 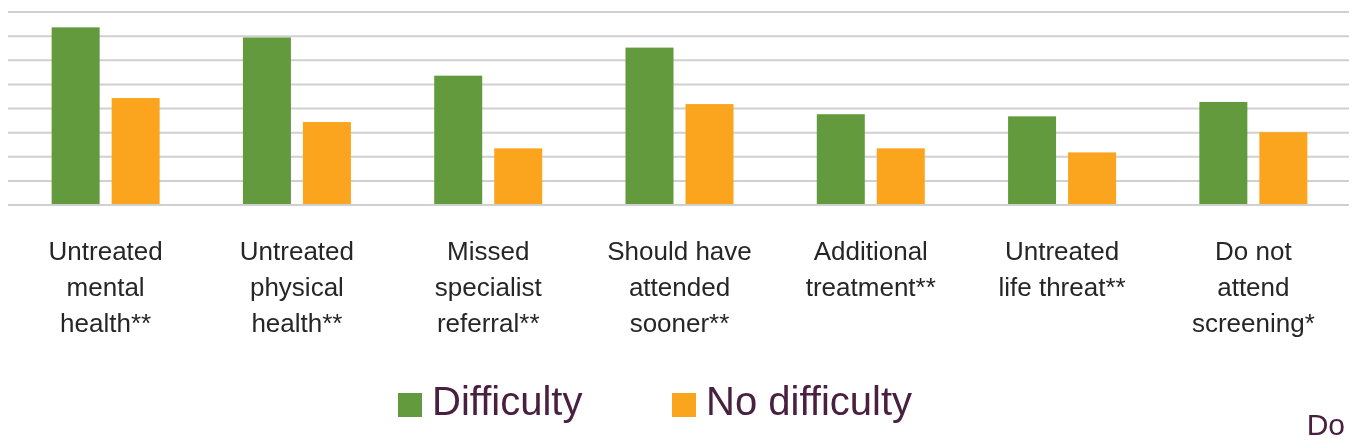 I want to click on text: Do, so click(x=1325, y=424).